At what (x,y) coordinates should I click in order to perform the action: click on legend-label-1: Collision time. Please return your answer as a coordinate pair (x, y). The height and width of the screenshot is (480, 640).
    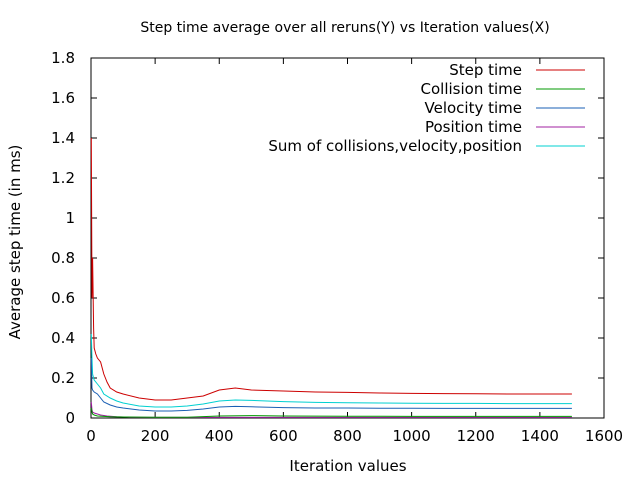
    Looking at the image, I should click on (471, 89).